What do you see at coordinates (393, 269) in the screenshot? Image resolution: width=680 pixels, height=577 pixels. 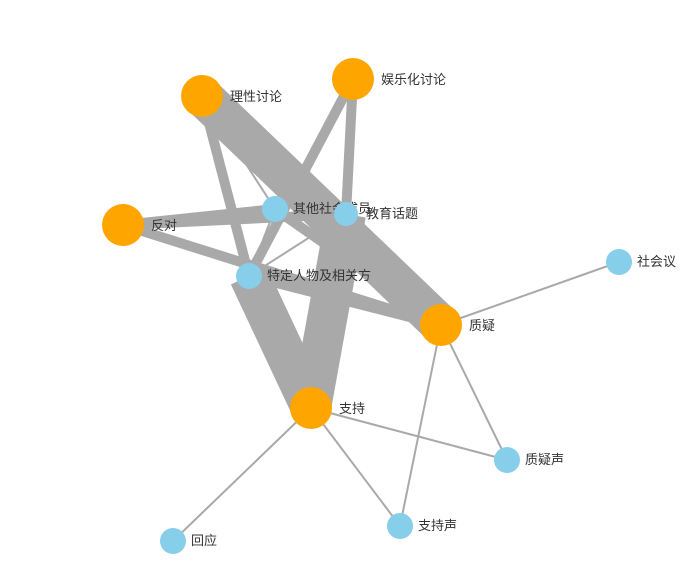 I see `edge-jiaoyu-zhiyi` at bounding box center [393, 269].